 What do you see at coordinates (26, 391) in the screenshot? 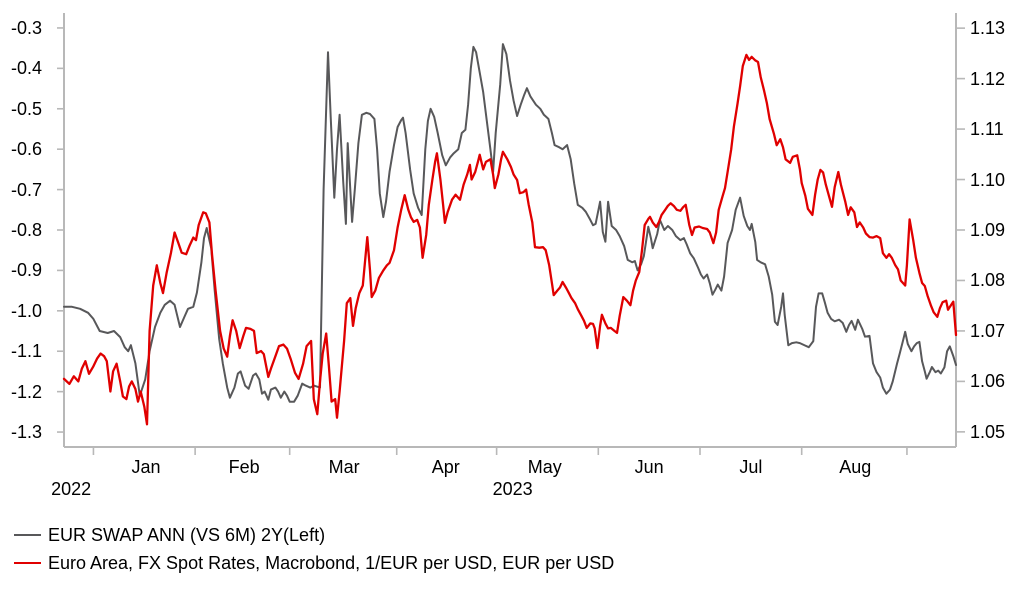
I see `left-axis-tick-label: -1.2` at bounding box center [26, 391].